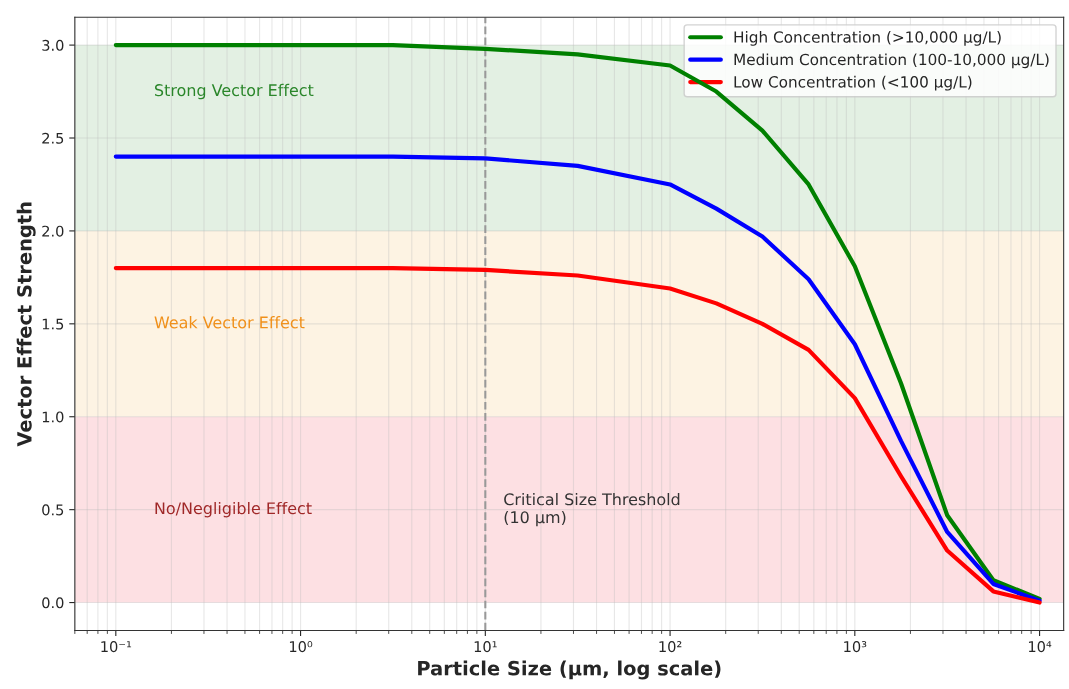  I want to click on legend-label: Medium Concentration (100-10,000 µg/L), so click(891, 61).